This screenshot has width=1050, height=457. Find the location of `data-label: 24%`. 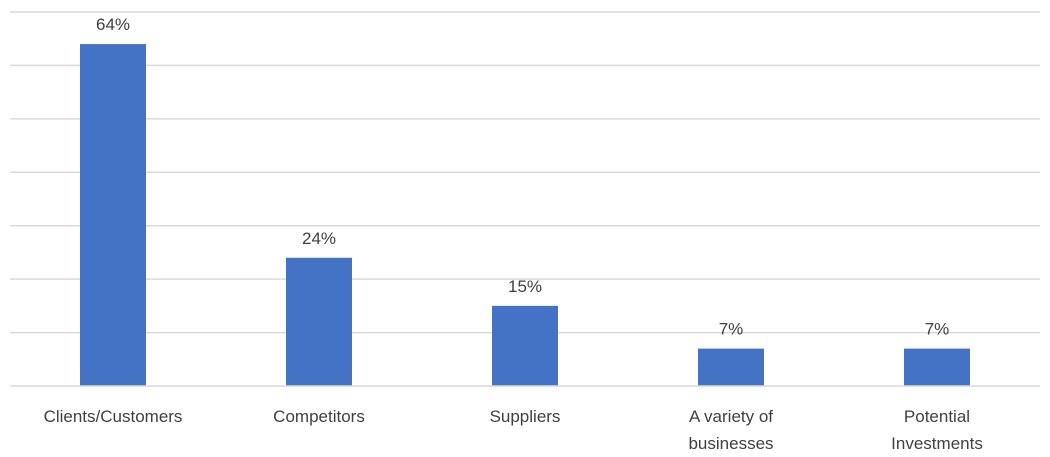

data-label: 24% is located at coordinates (319, 238).